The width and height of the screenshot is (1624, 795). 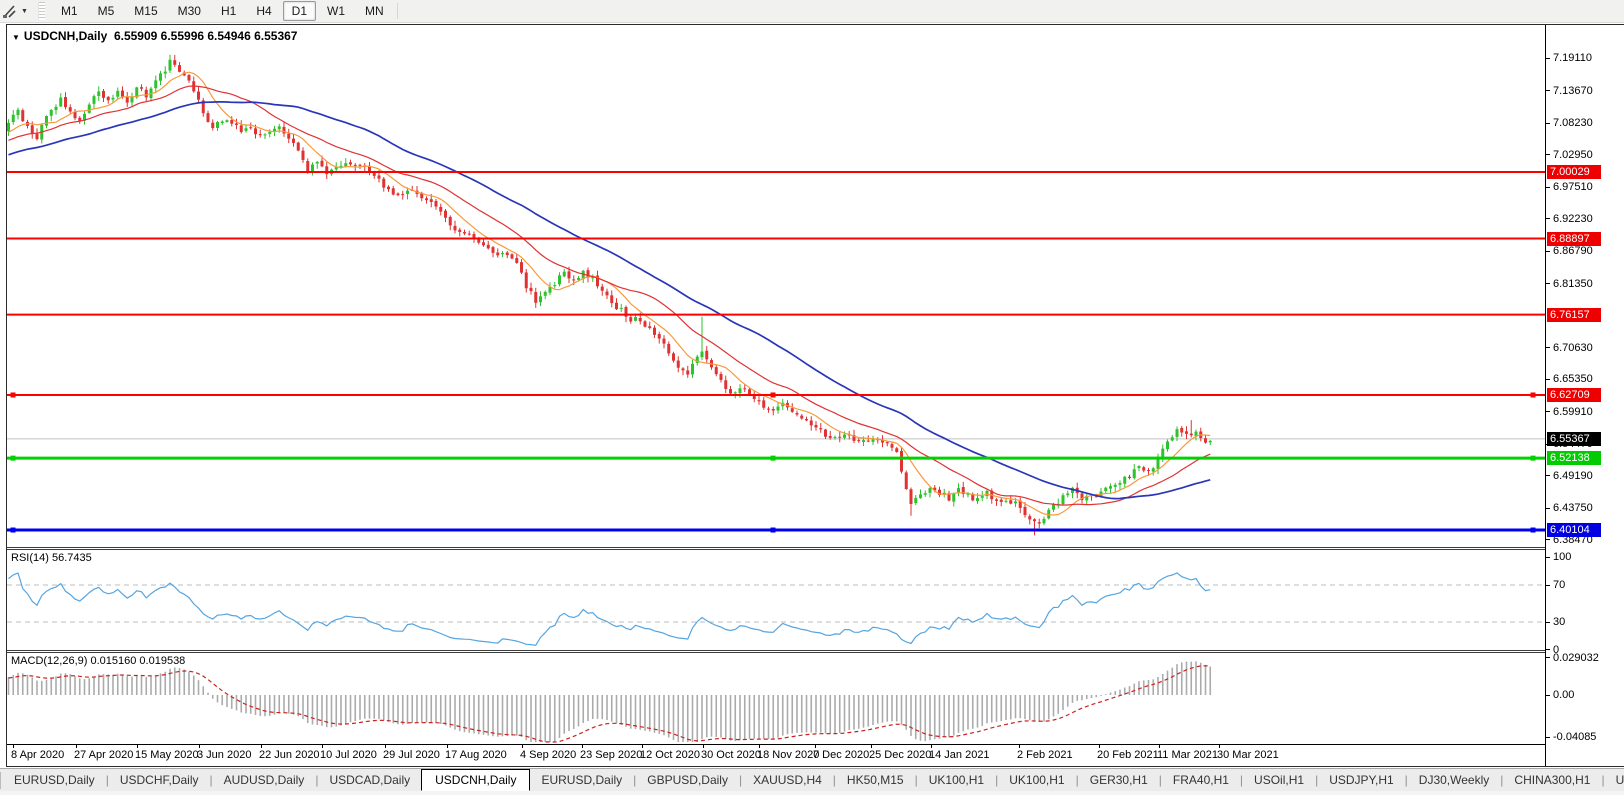 What do you see at coordinates (299, 11) in the screenshot?
I see `timeframe-button-d1: D1` at bounding box center [299, 11].